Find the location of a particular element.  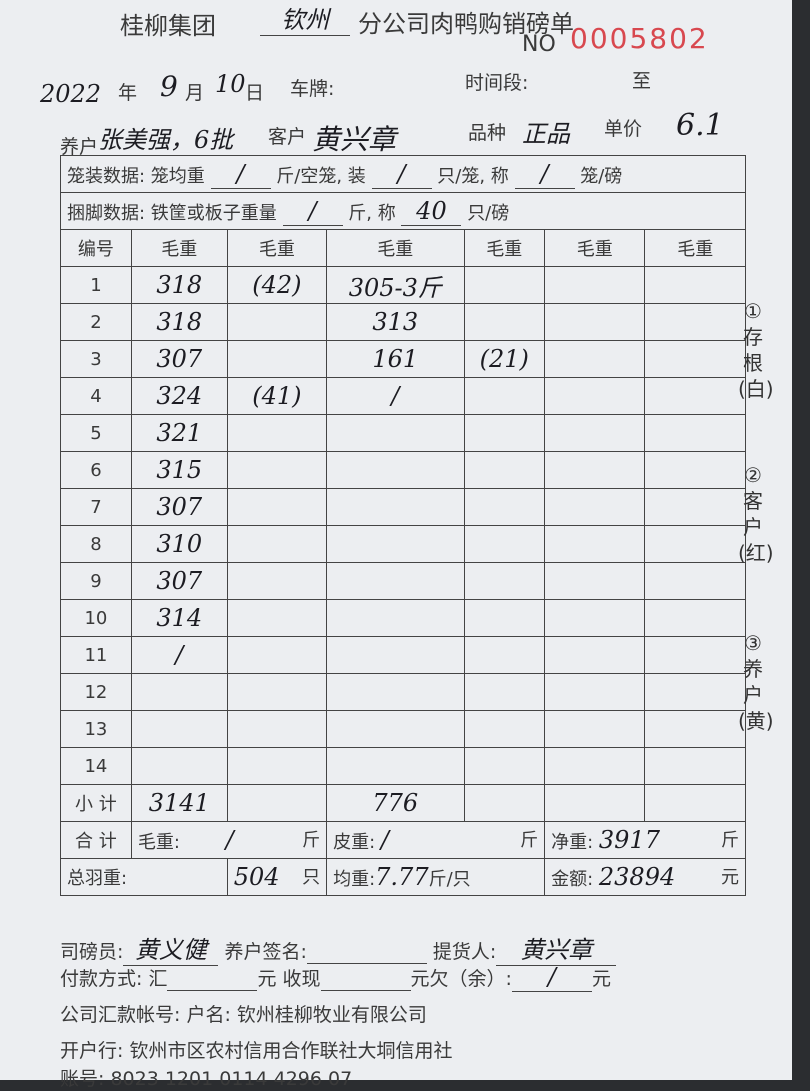

amount-label: 金额: is located at coordinates (572, 879).